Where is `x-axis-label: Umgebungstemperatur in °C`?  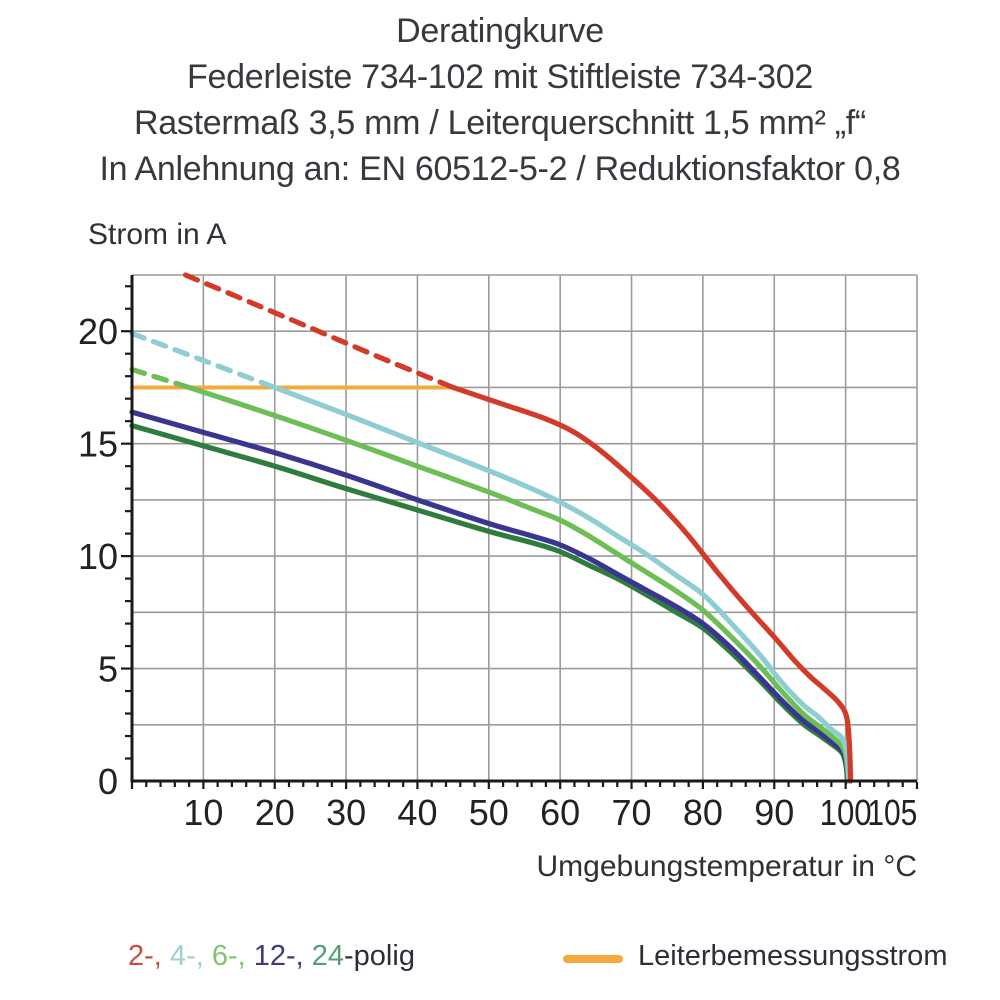 x-axis-label: Umgebungstemperatur in °C is located at coordinates (726, 866).